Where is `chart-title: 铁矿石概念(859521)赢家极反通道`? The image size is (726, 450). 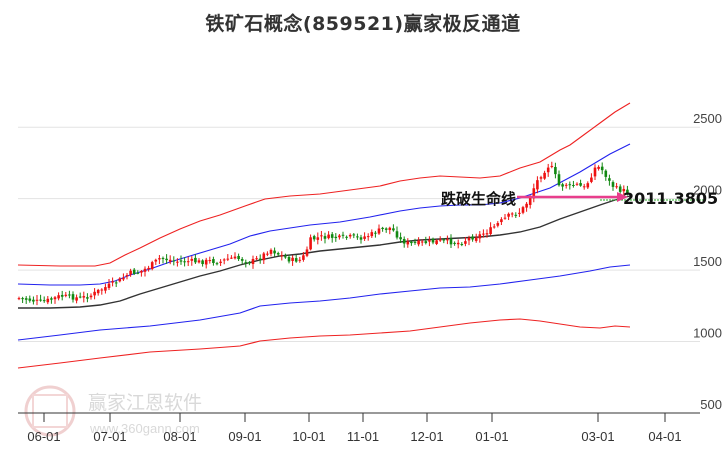
chart-title: 铁矿石概念(859521)赢家极反通道 is located at coordinates (363, 24).